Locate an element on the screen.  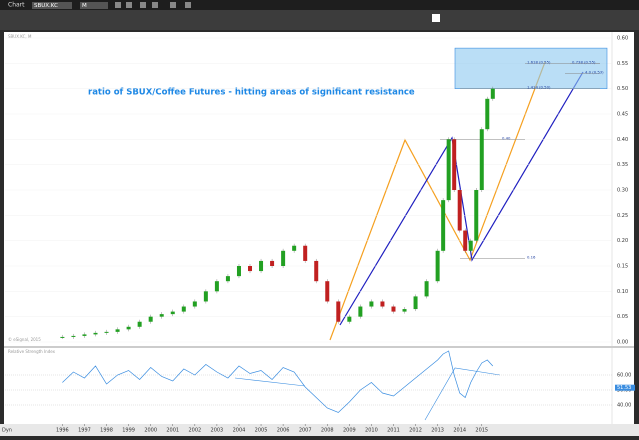
level-label: 1.414 (0.50) is located at coordinates (539, 87).